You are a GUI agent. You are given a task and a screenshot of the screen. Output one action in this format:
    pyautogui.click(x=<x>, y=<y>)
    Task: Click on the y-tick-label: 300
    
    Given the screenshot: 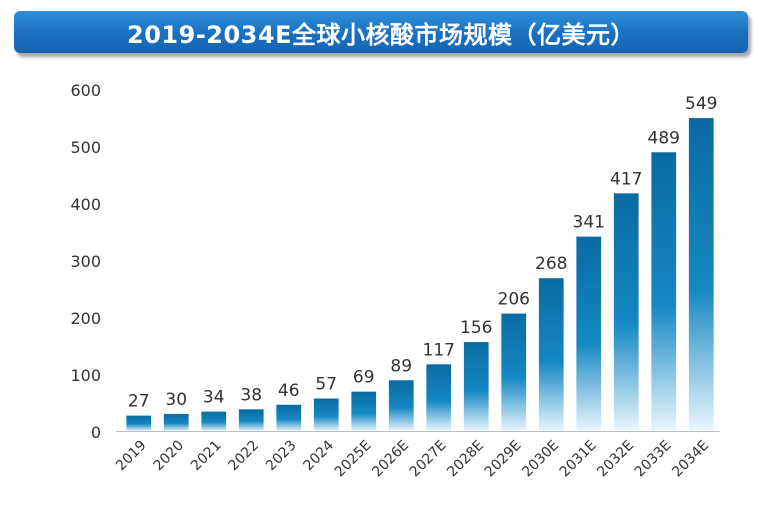 What is the action you would take?
    pyautogui.click(x=85, y=261)
    